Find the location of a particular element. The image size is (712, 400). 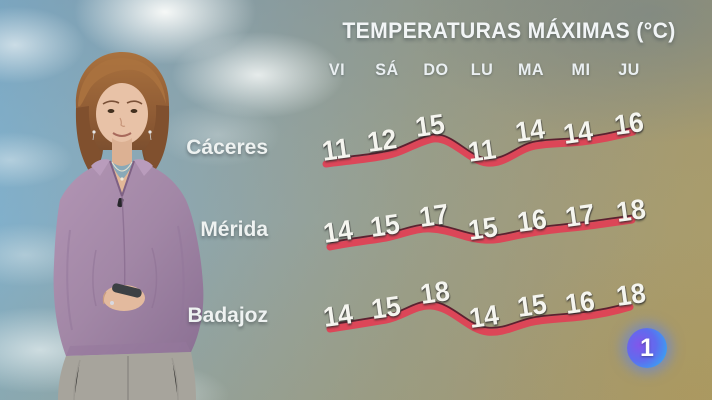

ring is located at coordinates (112, 303).